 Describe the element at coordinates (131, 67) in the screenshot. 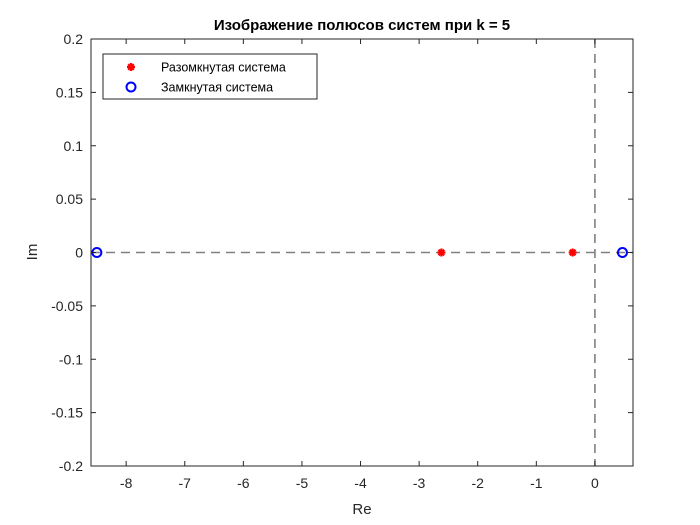

I see `legend-marker-open-loop` at that location.